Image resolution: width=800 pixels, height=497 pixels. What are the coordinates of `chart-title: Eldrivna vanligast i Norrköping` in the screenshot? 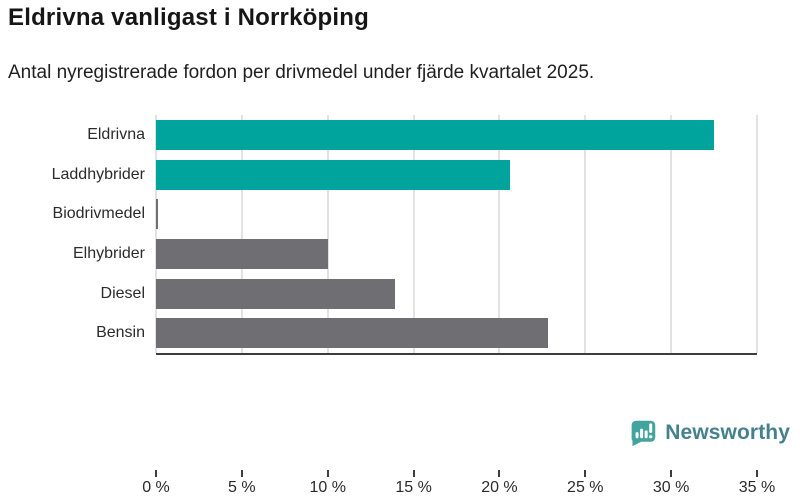 It's located at (188, 17).